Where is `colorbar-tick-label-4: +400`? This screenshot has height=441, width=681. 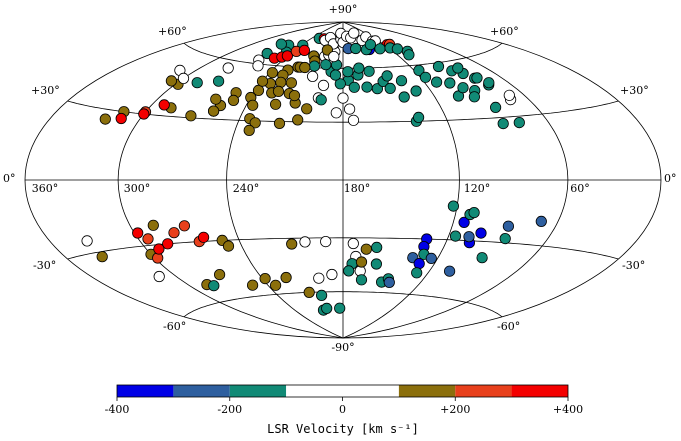 colorbar-tick-label-4: +400 is located at coordinates (568, 409).